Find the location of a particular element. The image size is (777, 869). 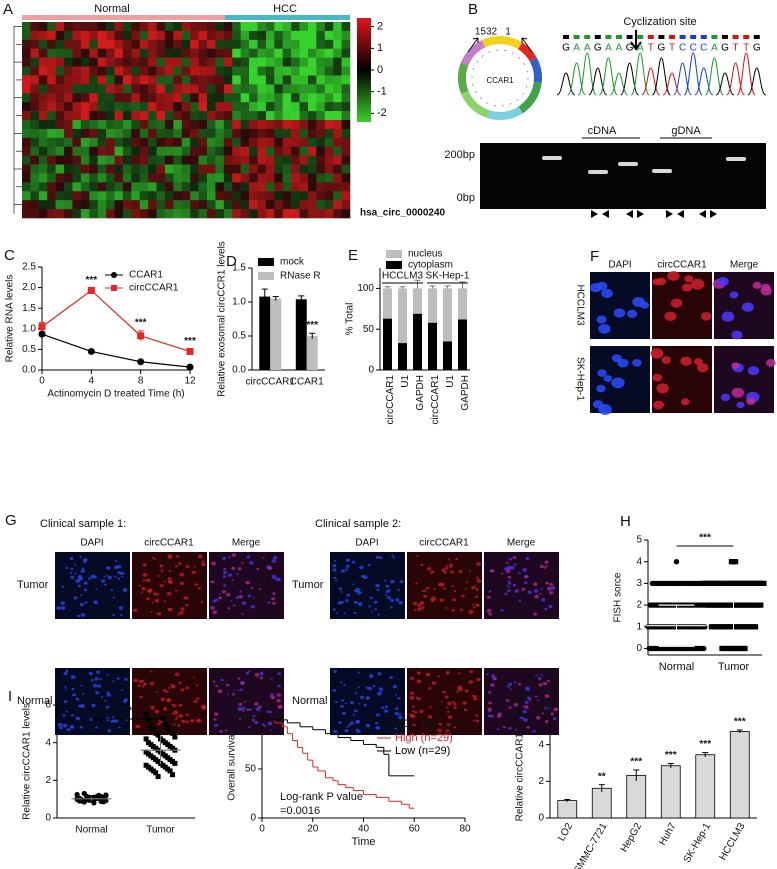

base-letter: T is located at coordinates (736, 48).